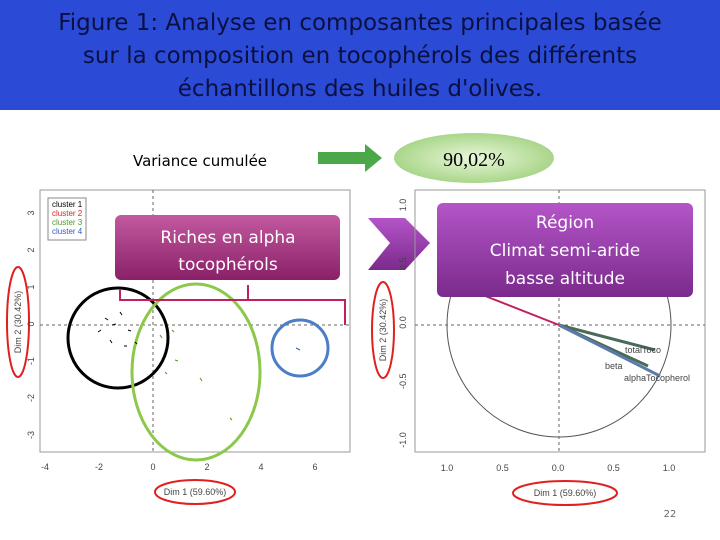 Image resolution: width=720 pixels, height=540 pixels. Describe the element at coordinates (558, 468) in the screenshot. I see `x-tick-label: 0.0` at that location.